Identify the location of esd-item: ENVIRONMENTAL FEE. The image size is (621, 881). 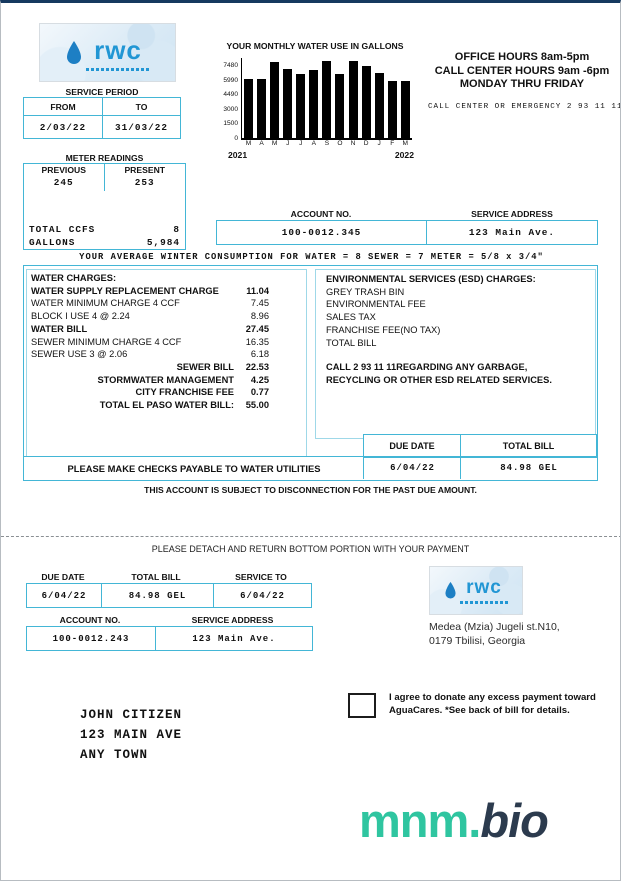
(376, 304).